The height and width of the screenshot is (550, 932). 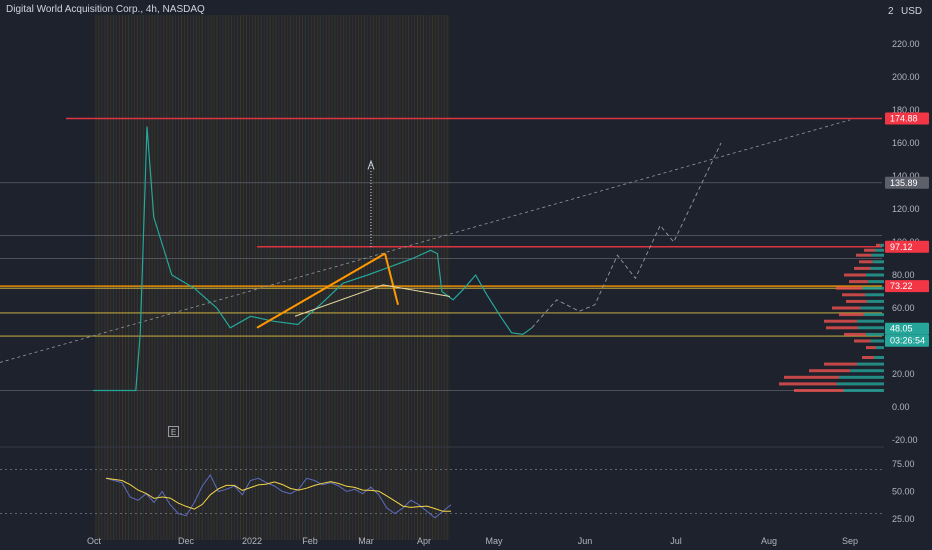 What do you see at coordinates (905, 440) in the screenshot?
I see `price-axis-label: -20.00` at bounding box center [905, 440].